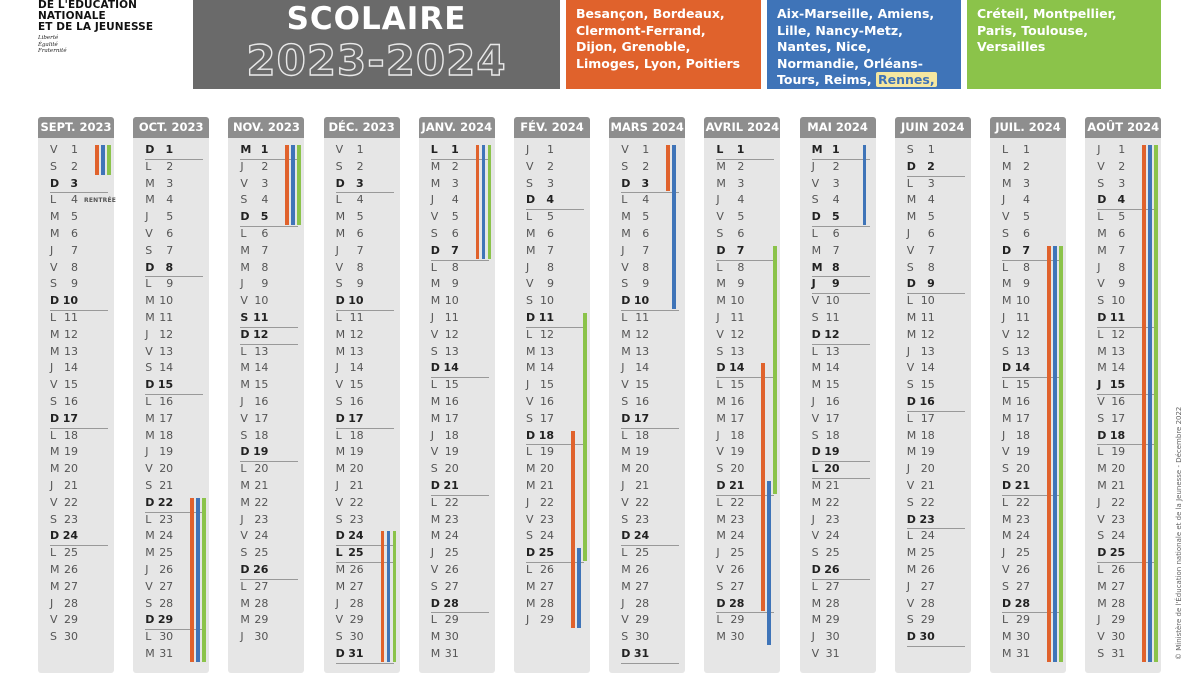  I want to click on day-number: 7, so click(931, 250).